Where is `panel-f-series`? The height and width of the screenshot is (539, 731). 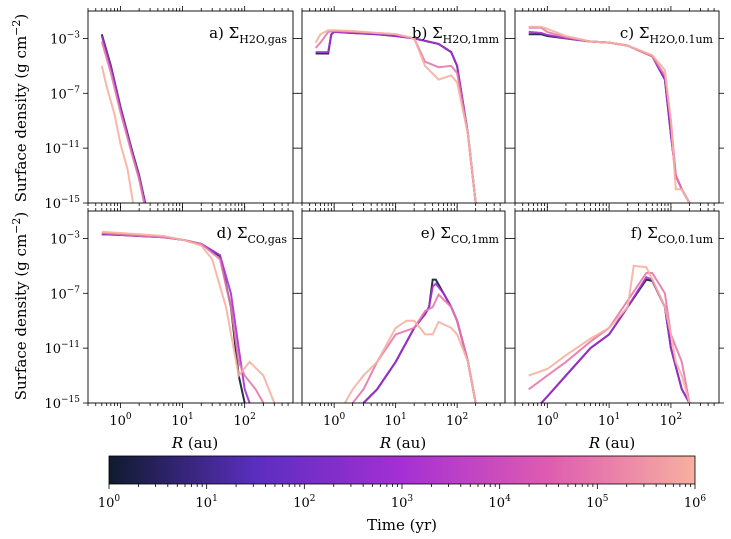
panel-f-series is located at coordinates (609, 333).